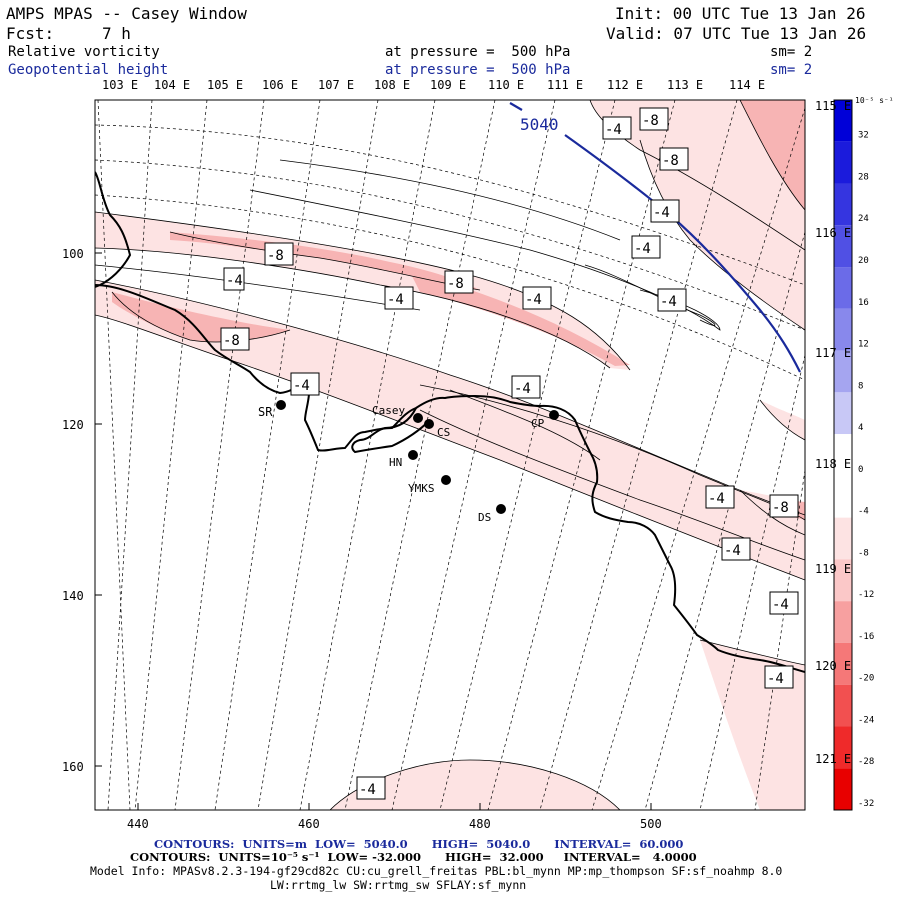 The width and height of the screenshot is (900, 900). I want to click on lon-label-109: 109 E, so click(448, 85).